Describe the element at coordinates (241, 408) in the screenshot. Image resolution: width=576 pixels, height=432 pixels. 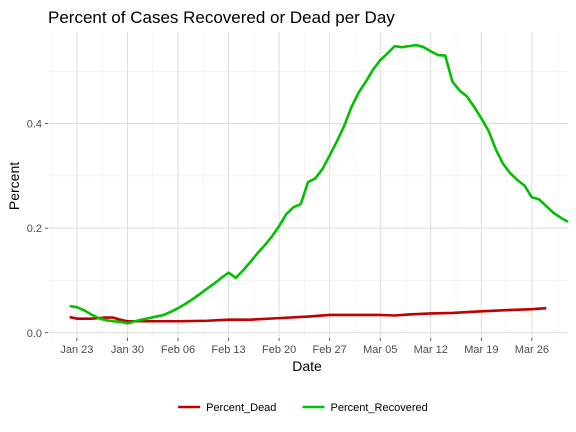
I see `legend-label: Percent_Dead` at that location.